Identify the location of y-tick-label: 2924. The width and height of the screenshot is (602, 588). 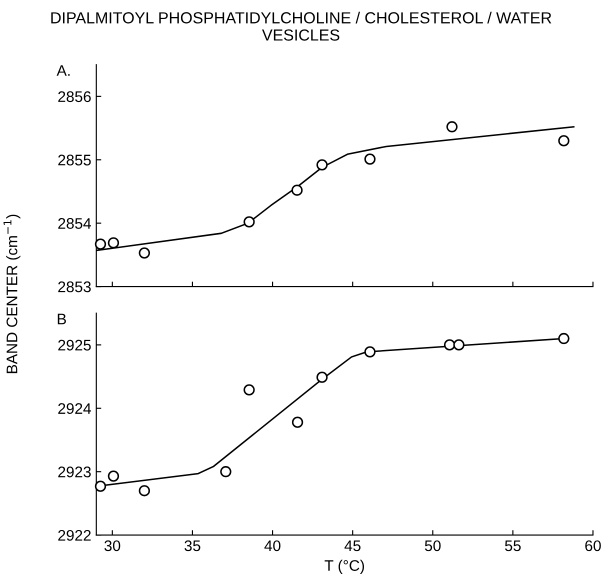
(75, 408).